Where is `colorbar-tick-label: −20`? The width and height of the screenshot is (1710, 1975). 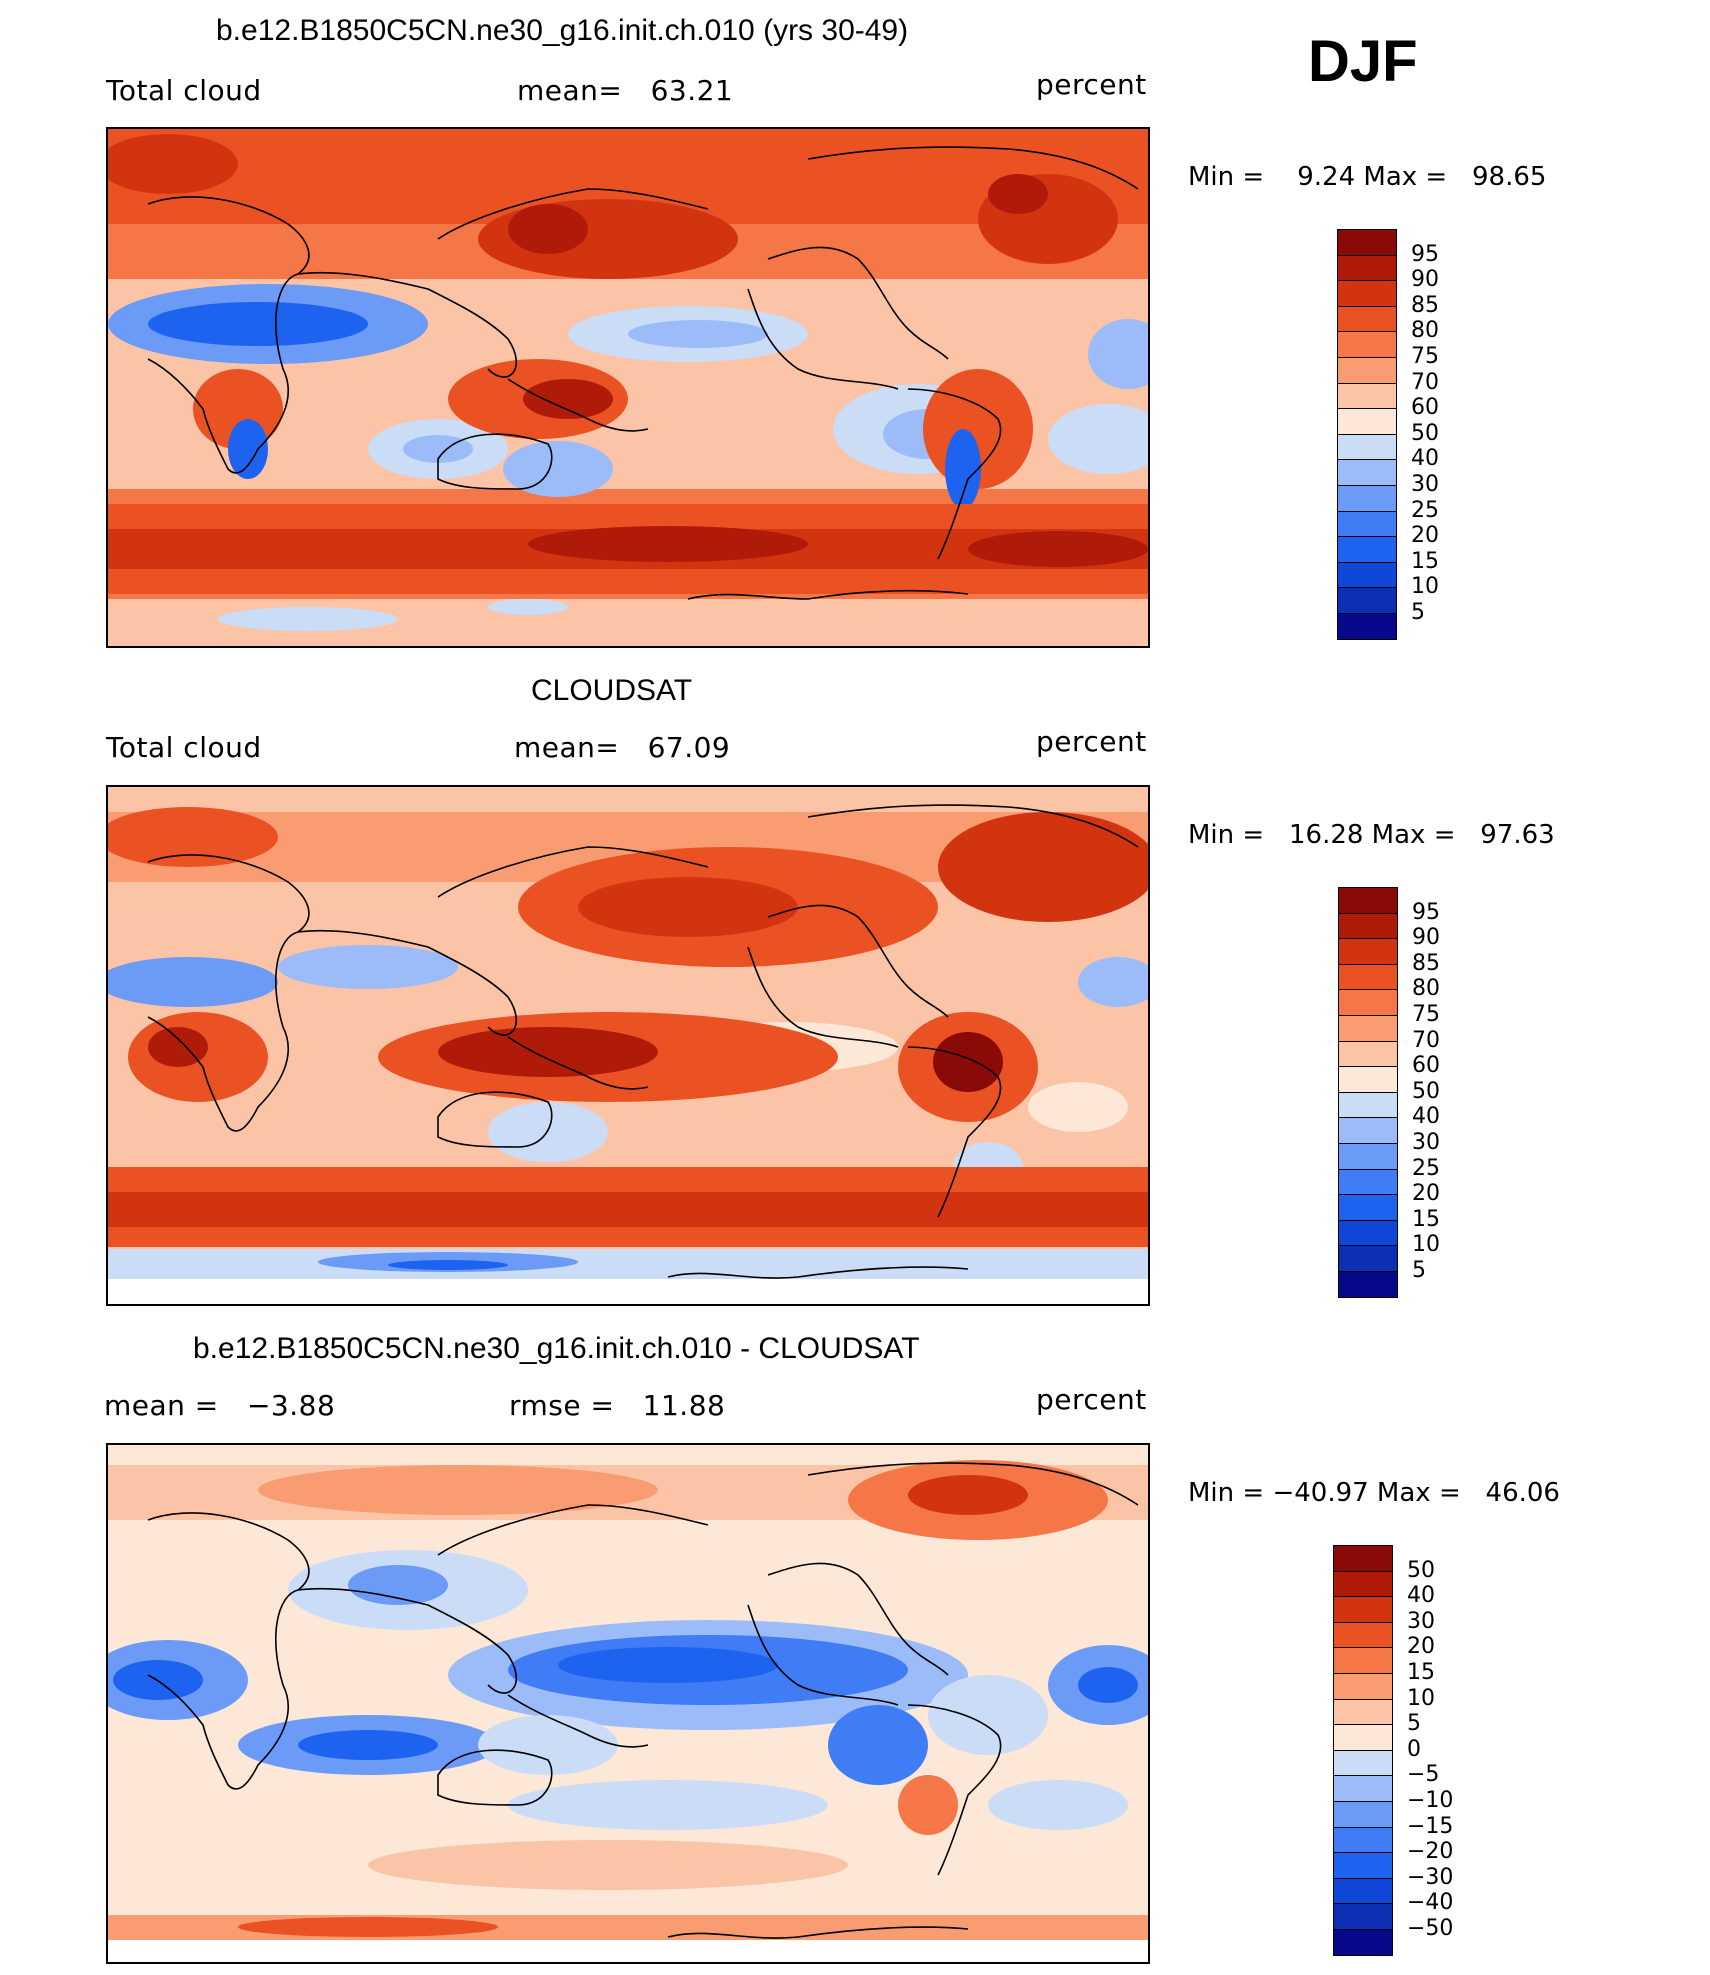
colorbar-tick-label: −20 is located at coordinates (1430, 1852).